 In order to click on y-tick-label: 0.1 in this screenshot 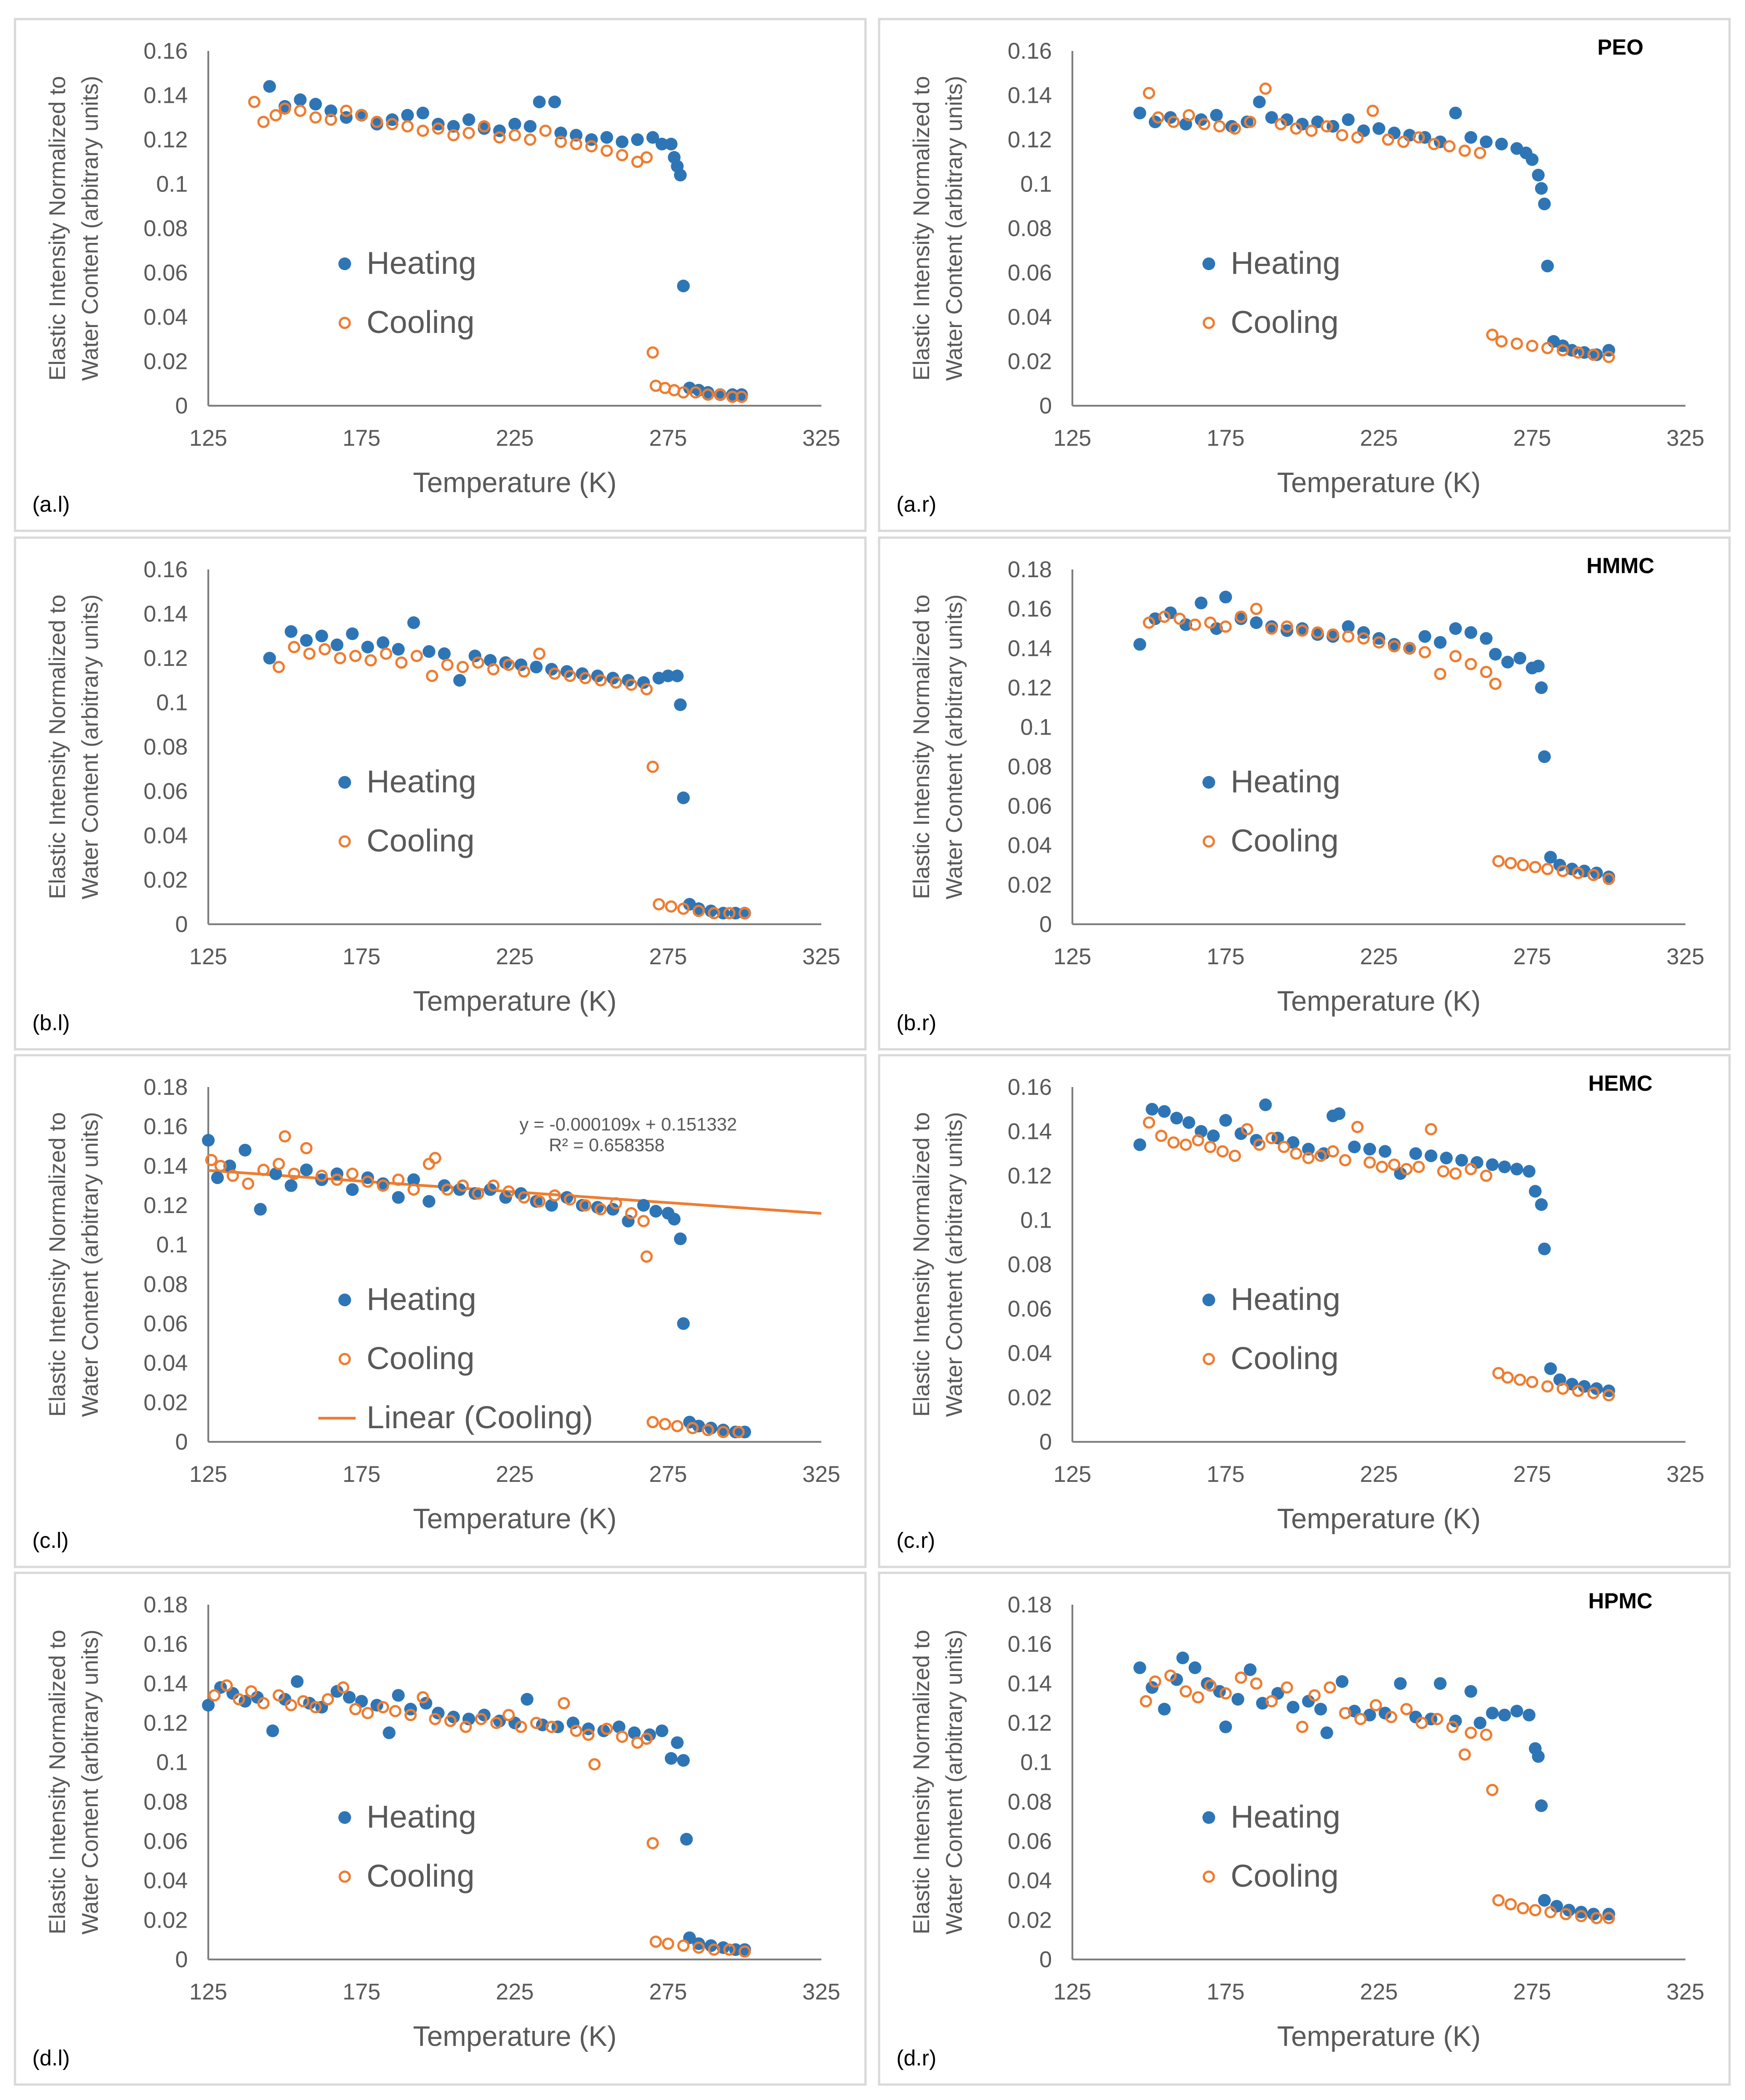, I will do `click(172, 184)`.